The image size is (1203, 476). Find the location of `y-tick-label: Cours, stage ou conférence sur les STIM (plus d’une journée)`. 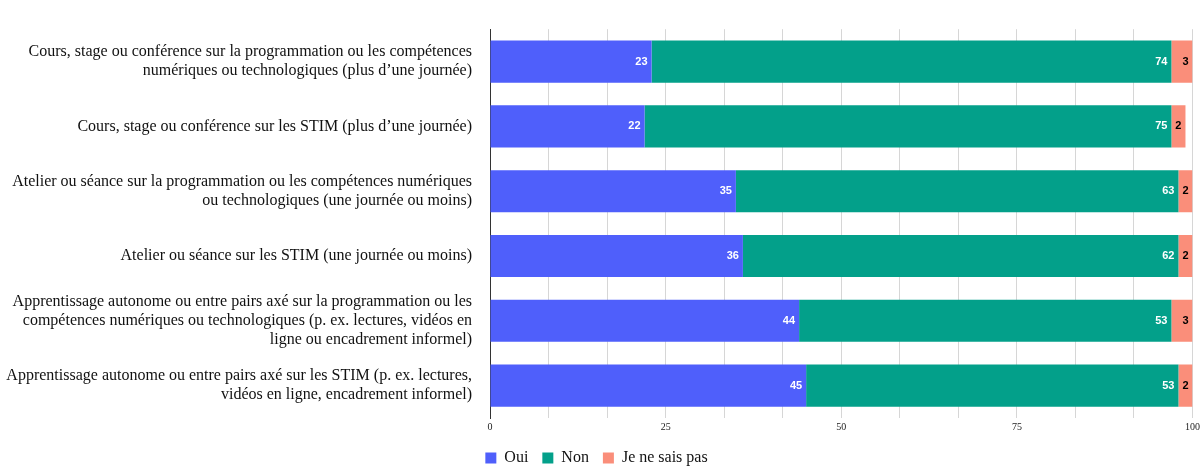

y-tick-label: Cours, stage ou conférence sur les STIM (plus d’une journée) is located at coordinates (274, 125).